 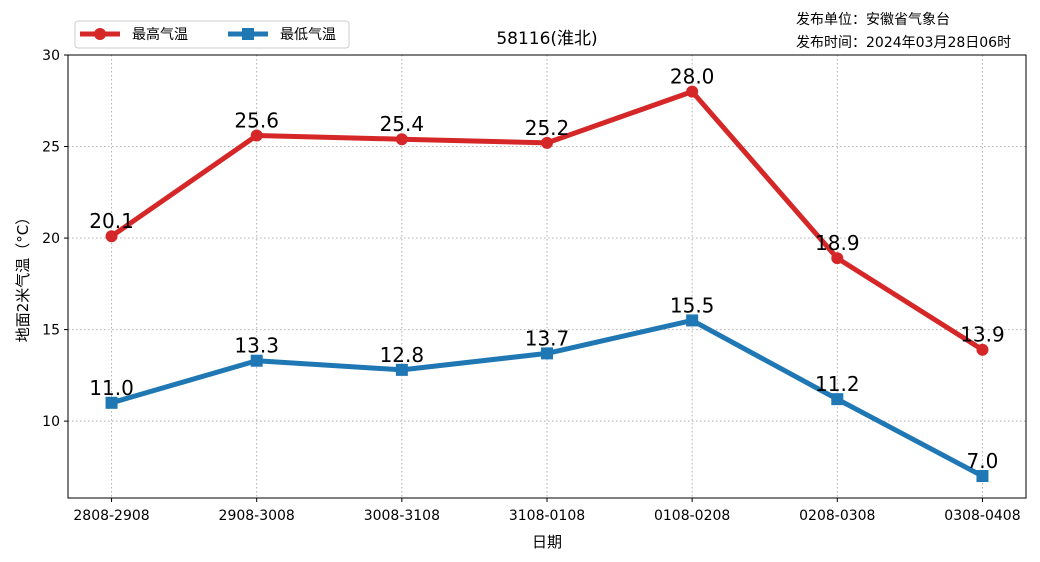 I want to click on y-tick-label: 20, so click(x=51, y=239).